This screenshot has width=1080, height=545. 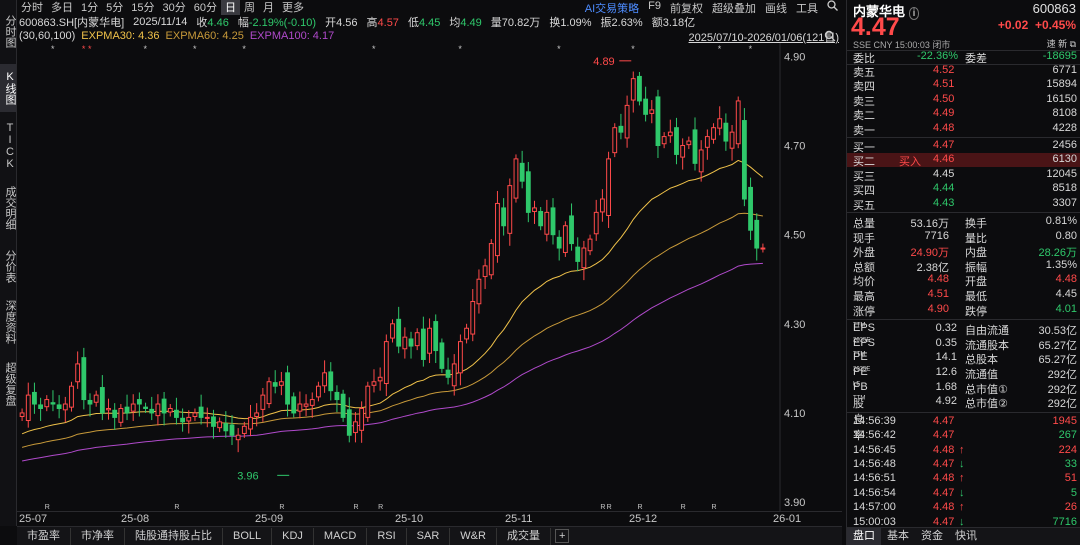 I want to click on stat-value: 4.48, so click(x=1066, y=279).